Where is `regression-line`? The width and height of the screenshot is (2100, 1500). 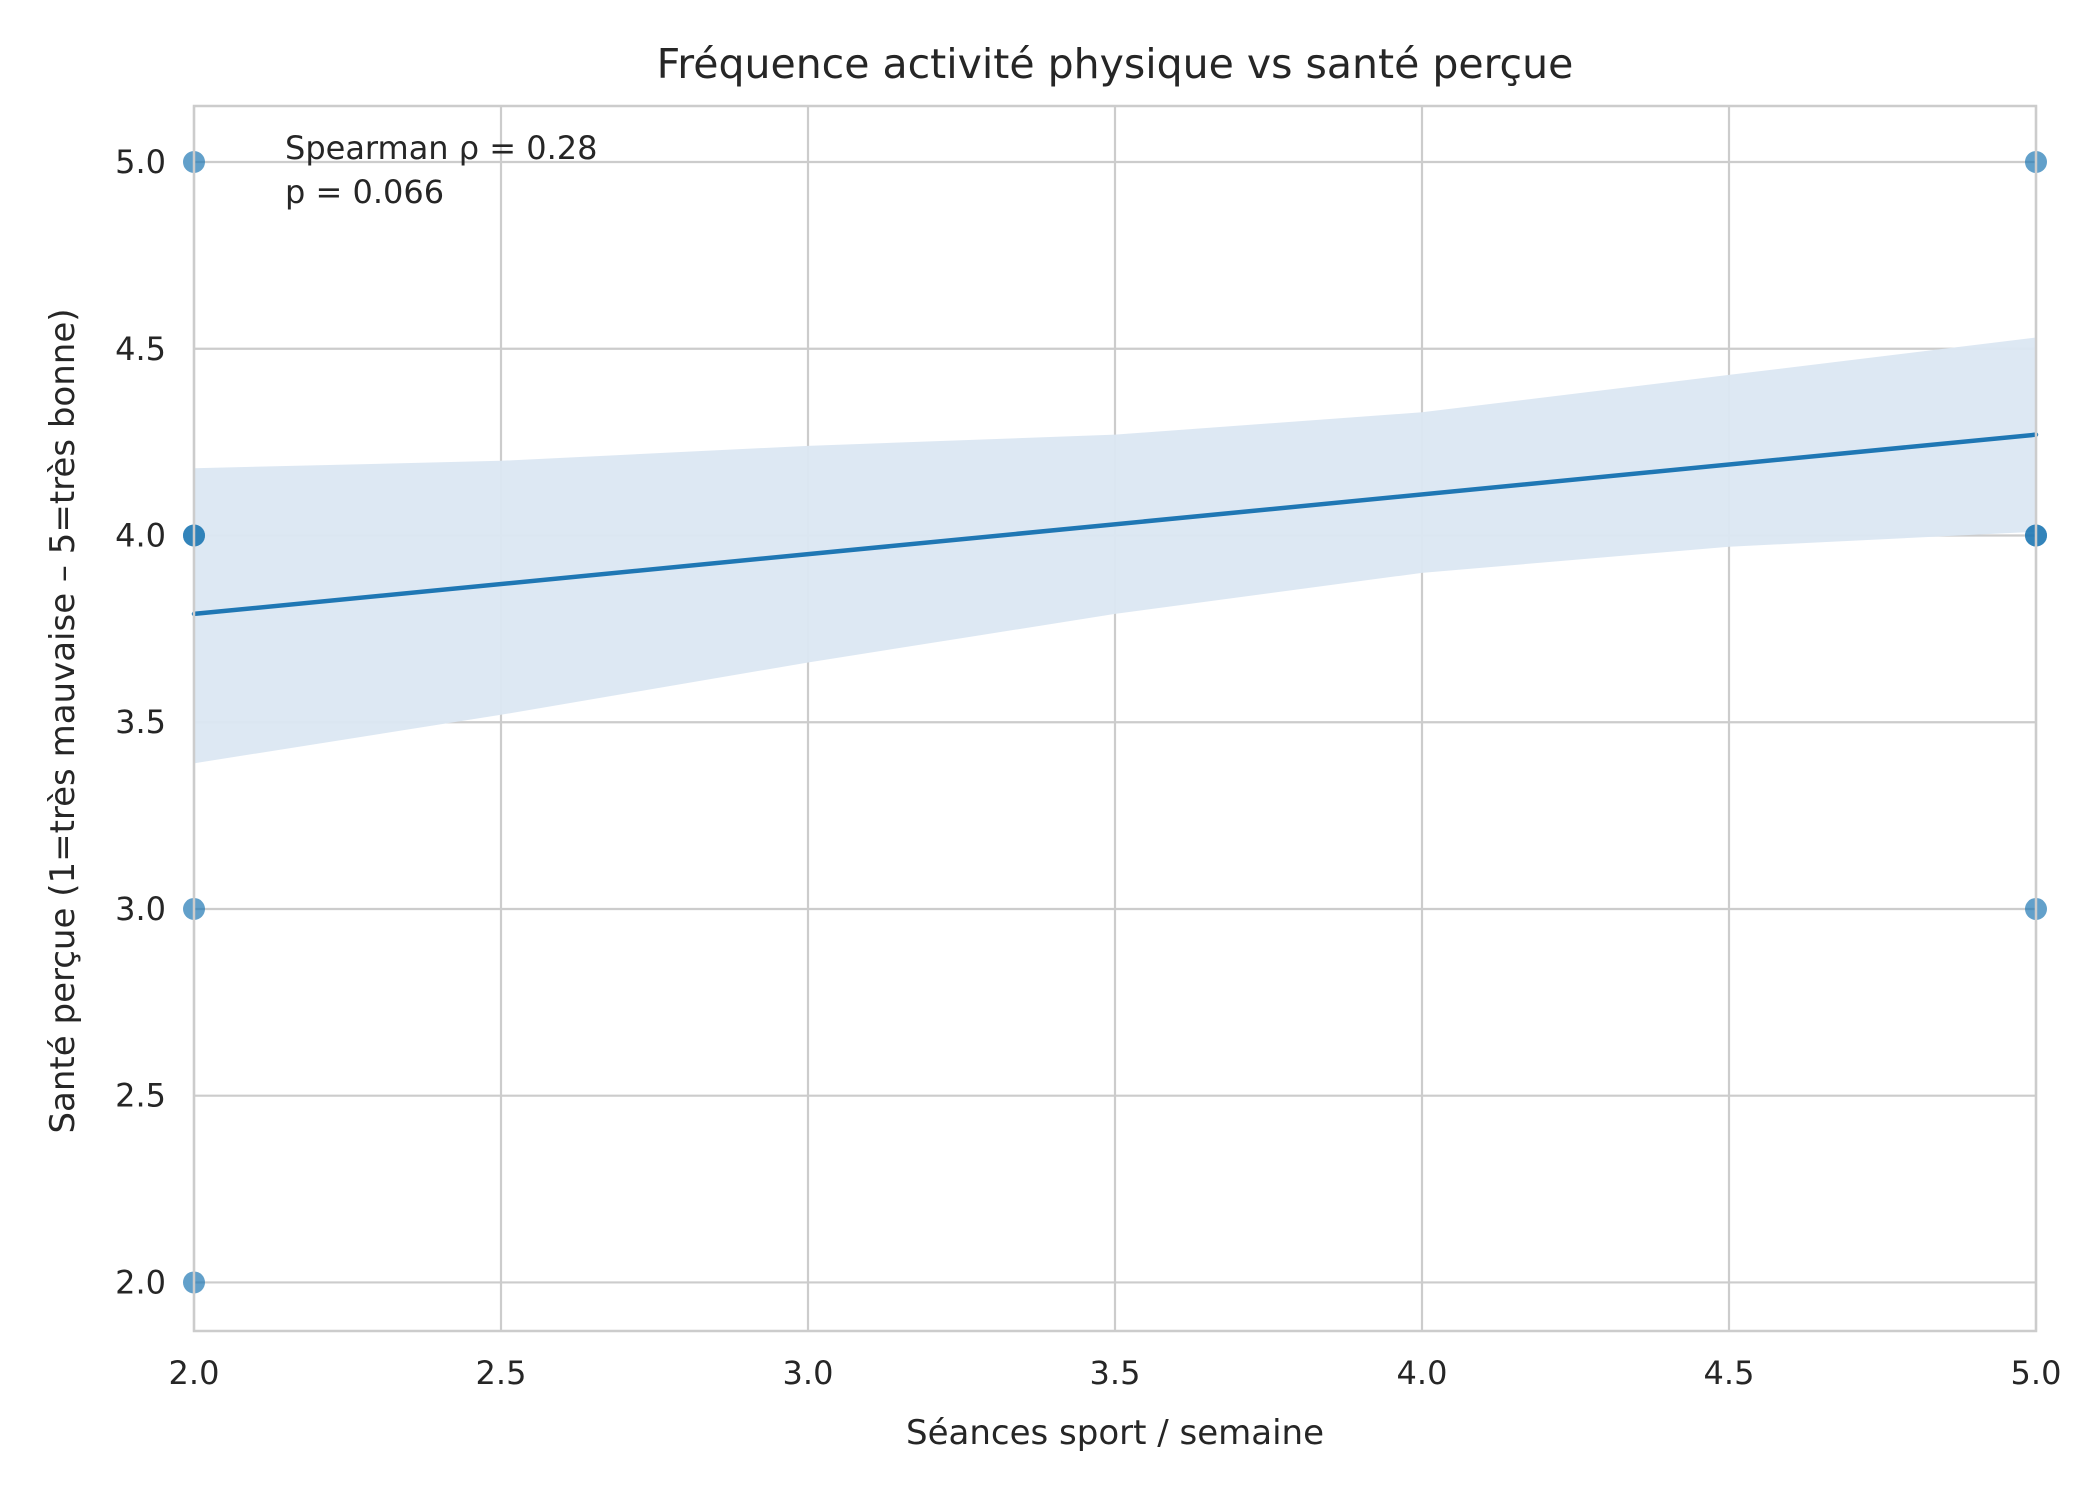
regression-line is located at coordinates (1115, 524).